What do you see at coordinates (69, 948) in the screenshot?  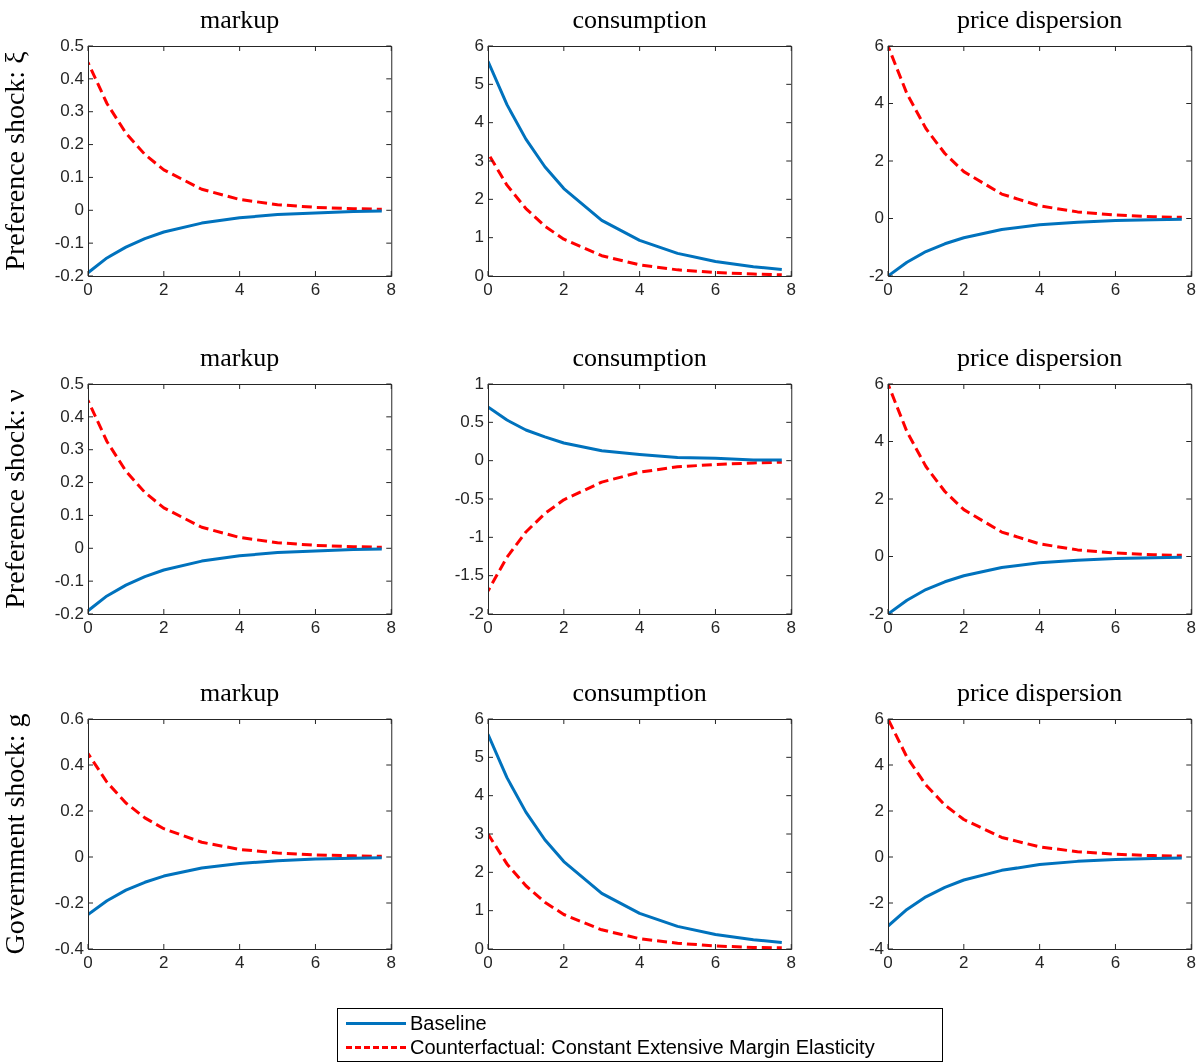 I see `y-tick-label: -0.4` at bounding box center [69, 948].